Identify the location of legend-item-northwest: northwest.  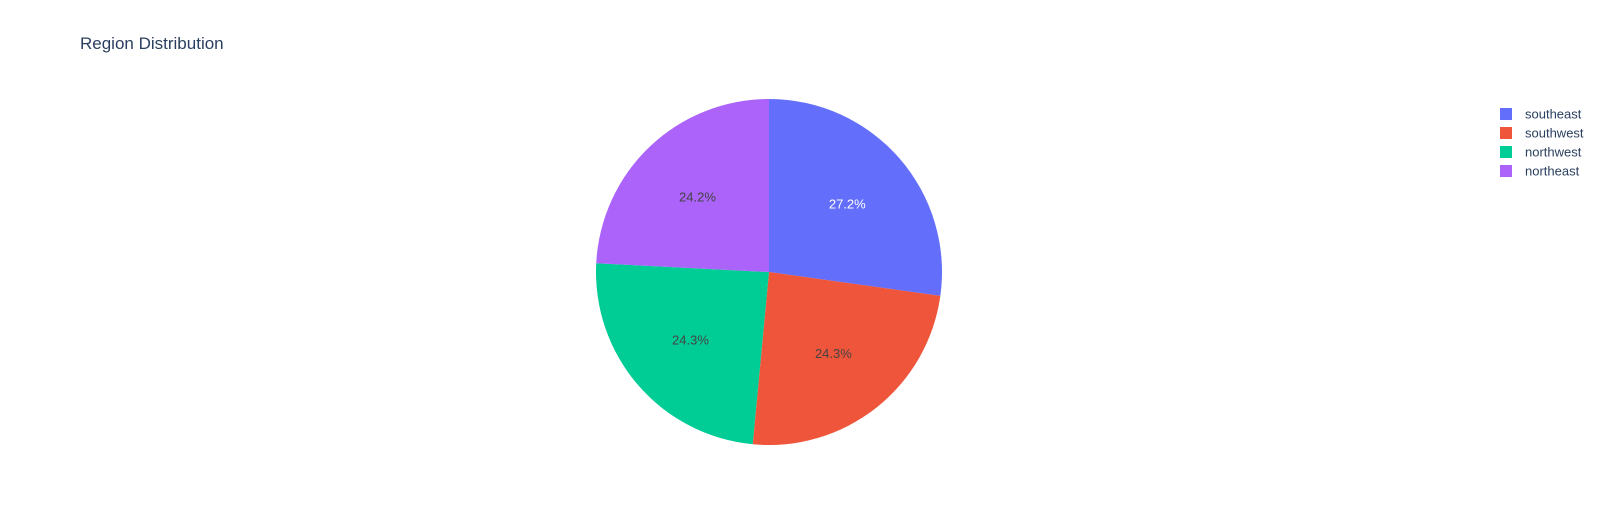
(1541, 152).